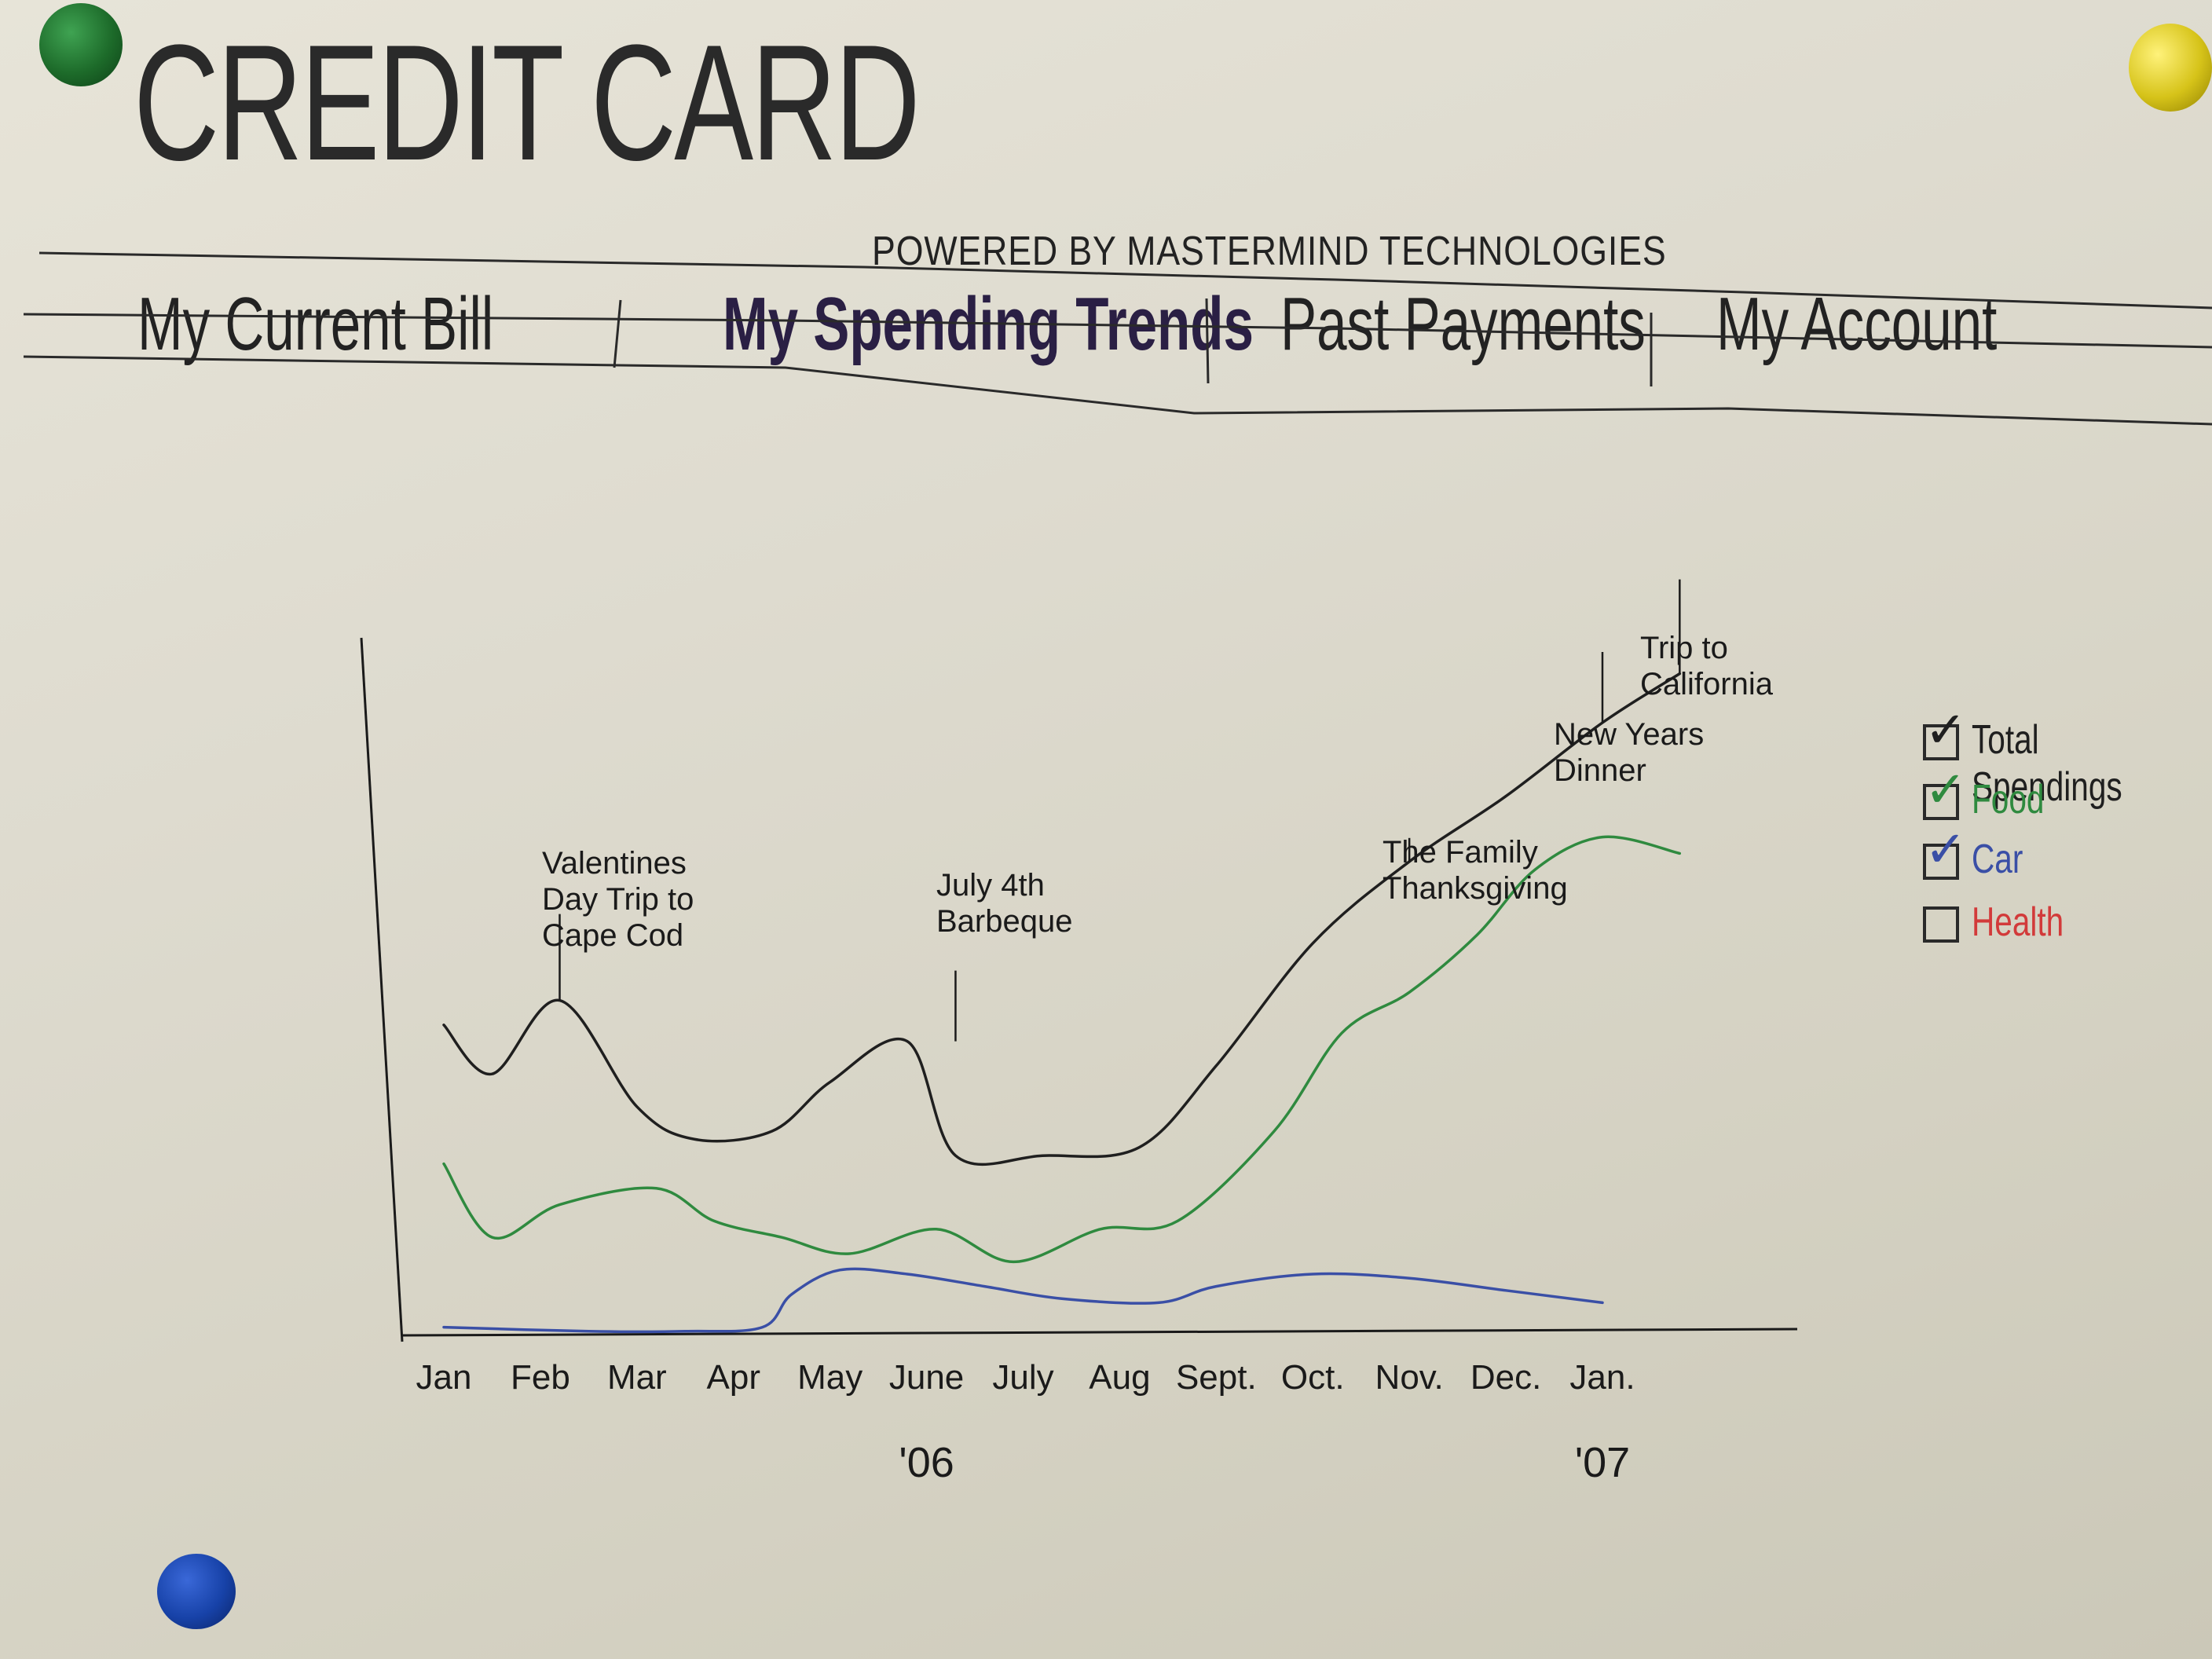 Image resolution: width=2212 pixels, height=1659 pixels. Describe the element at coordinates (637, 1377) in the screenshot. I see `x-tick-label: Mar` at that location.